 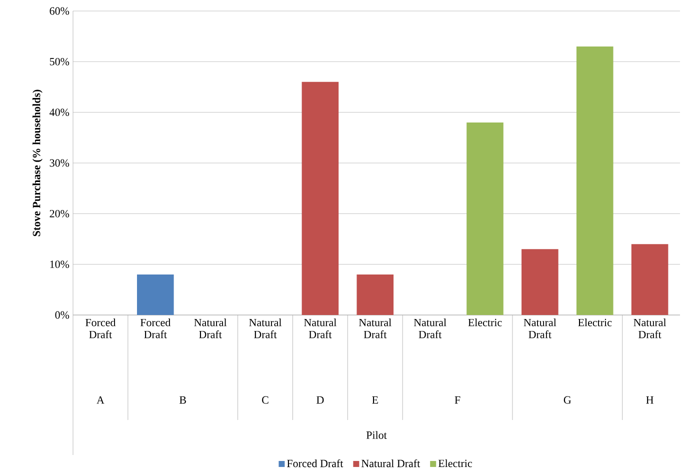 What do you see at coordinates (37, 163) in the screenshot?
I see `y-axis-title: Stove Purchase (% households)` at bounding box center [37, 163].